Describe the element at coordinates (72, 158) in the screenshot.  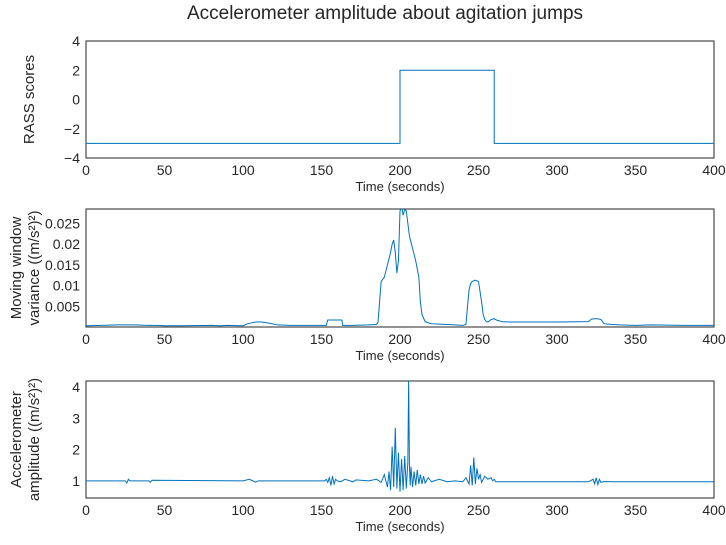
I see `y-tick-label: −4` at that location.